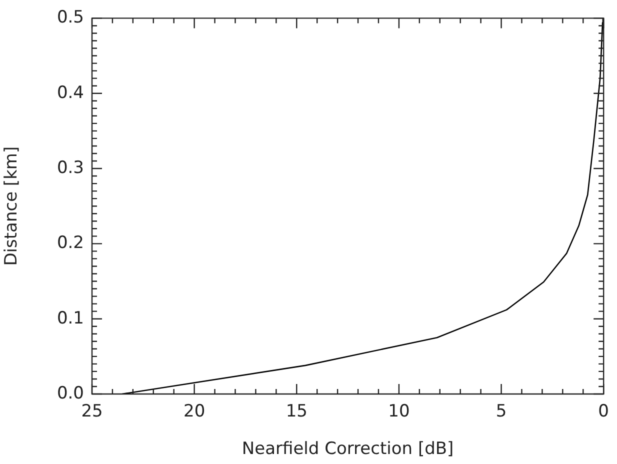 Image resolution: width=617 pixels, height=464 pixels. Describe the element at coordinates (501, 412) in the screenshot. I see `x-tick-label: 5` at that location.